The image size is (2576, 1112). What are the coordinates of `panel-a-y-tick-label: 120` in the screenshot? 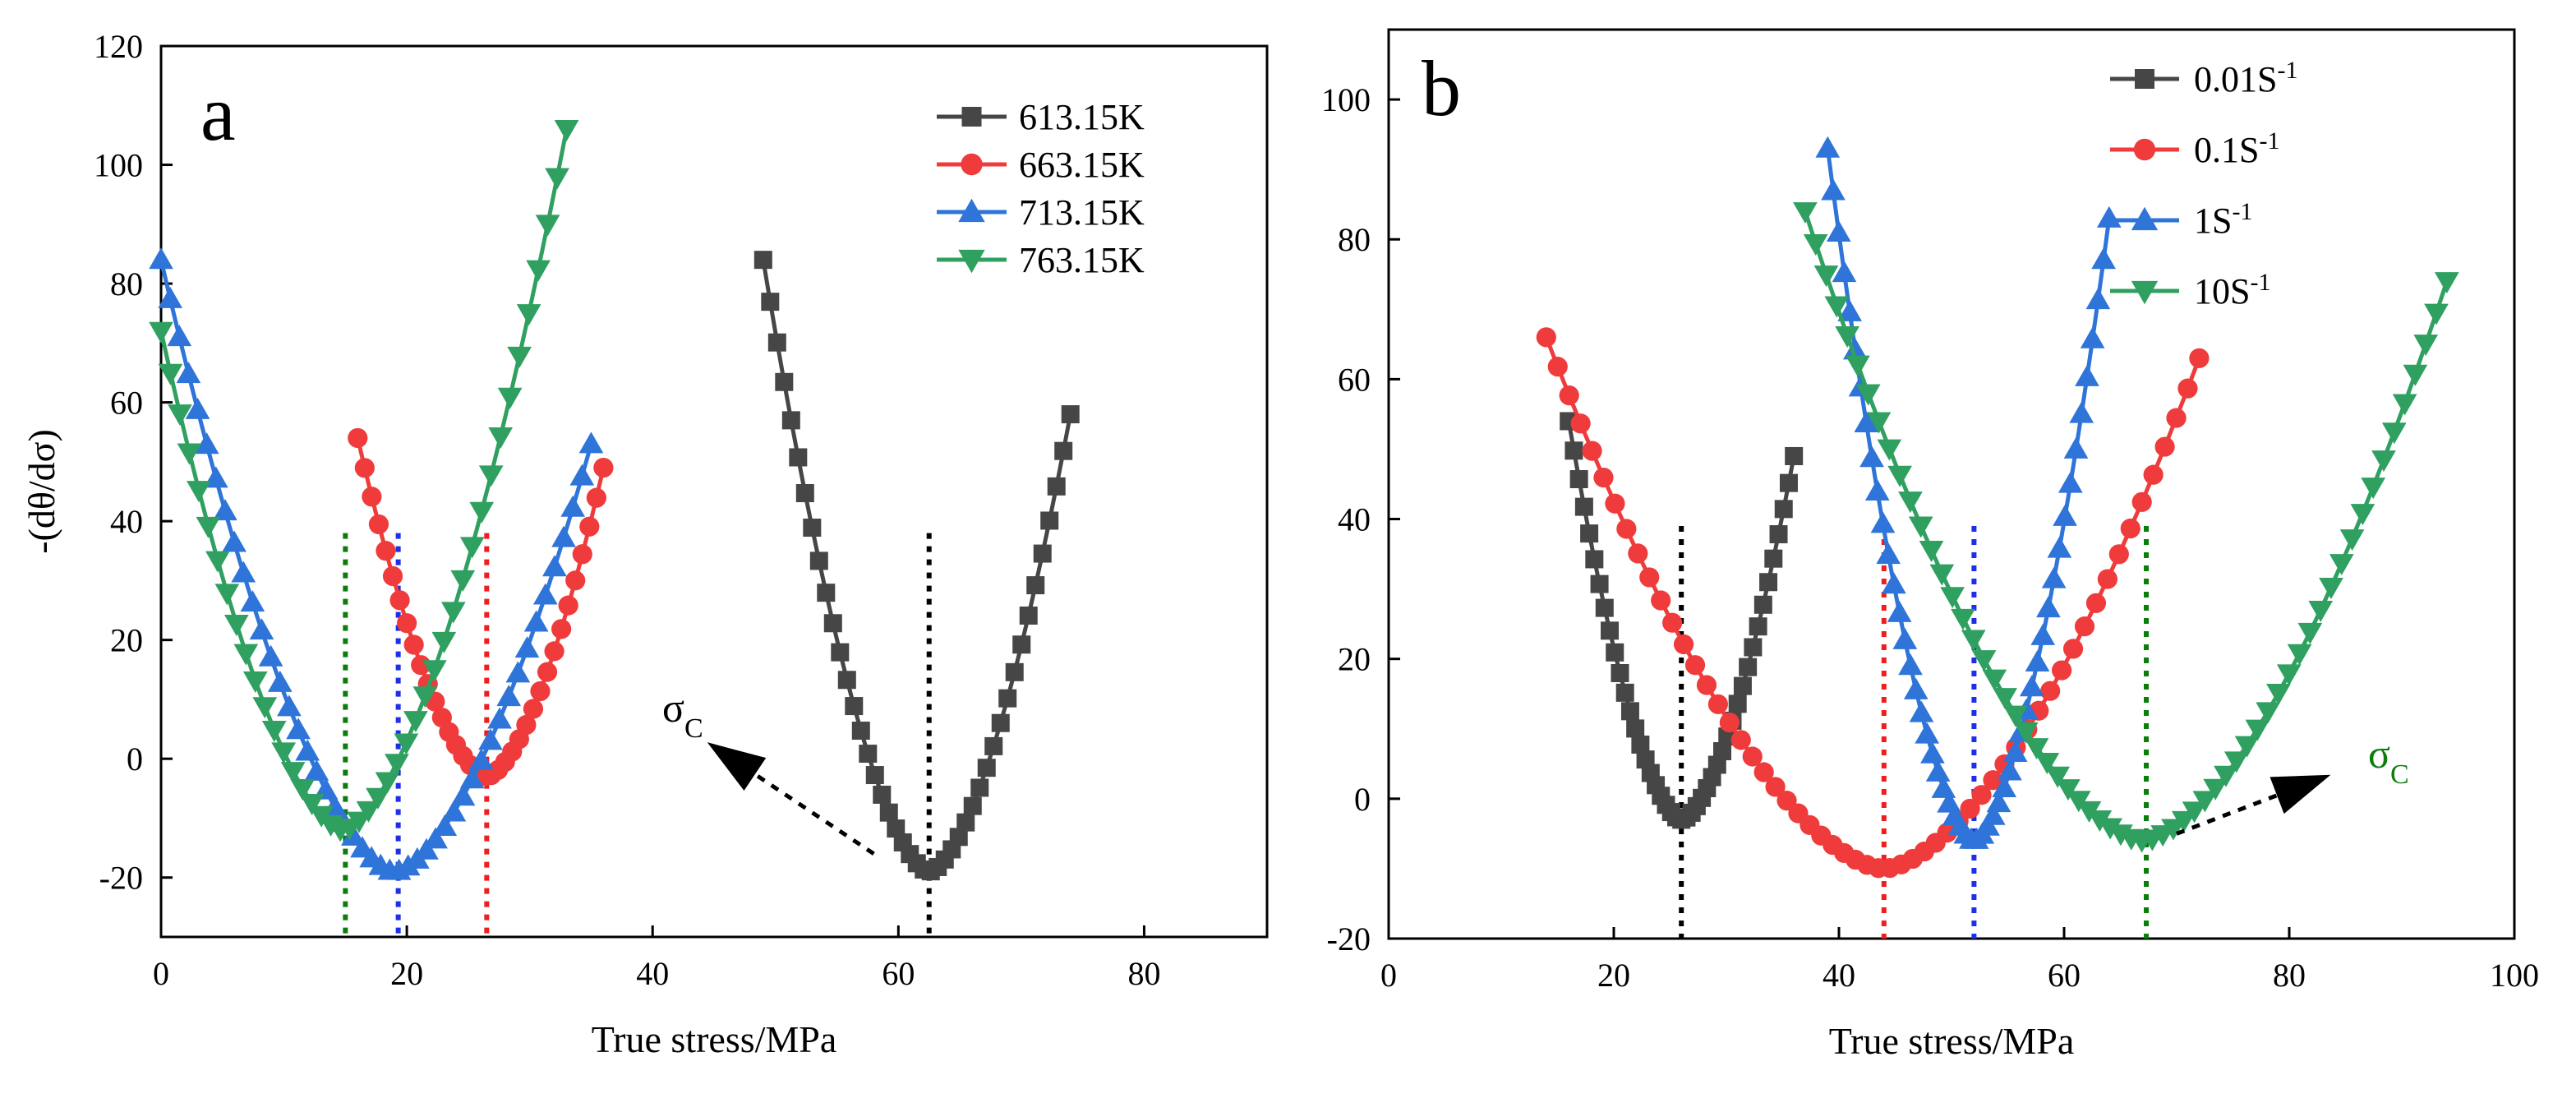 It's located at (118, 47).